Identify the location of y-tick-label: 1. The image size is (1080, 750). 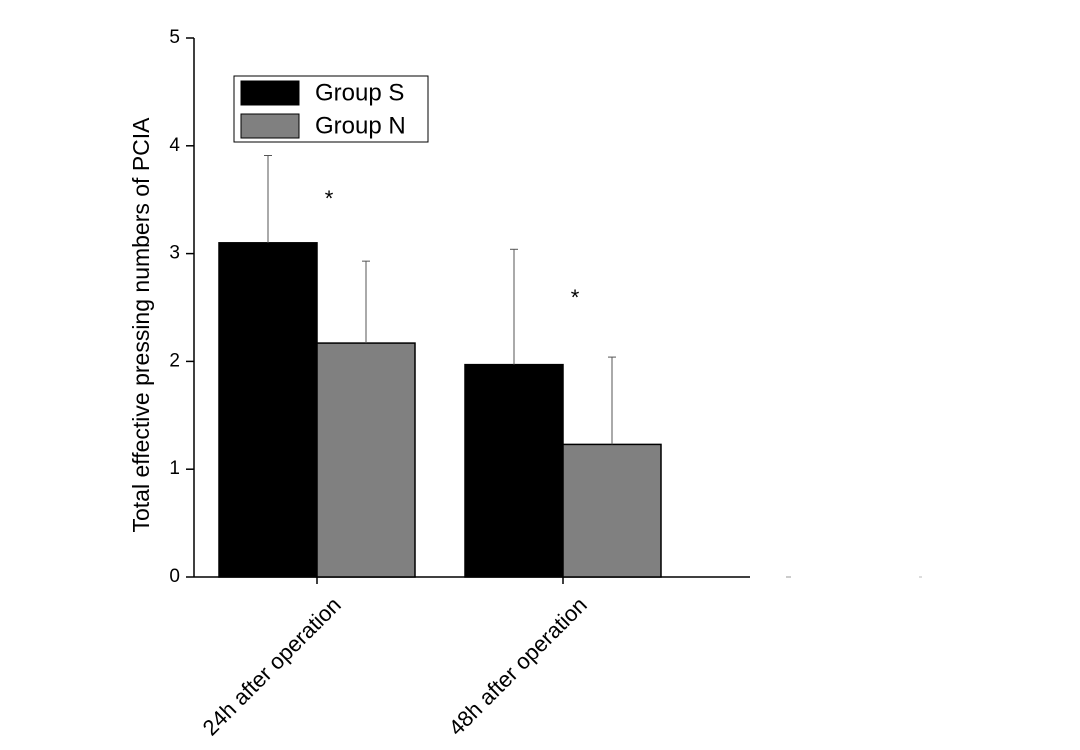
(174, 468).